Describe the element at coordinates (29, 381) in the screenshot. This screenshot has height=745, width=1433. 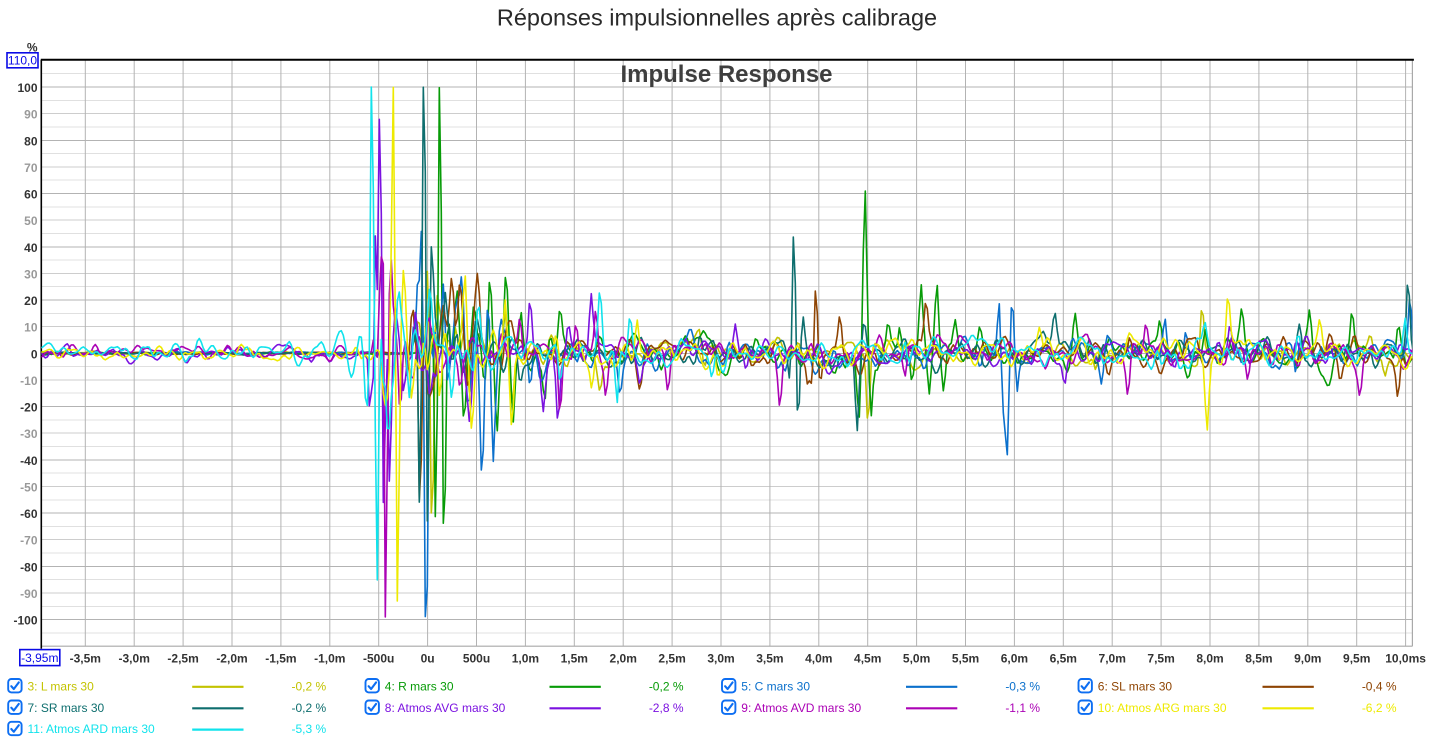
I see `svg-text: -10` at that location.